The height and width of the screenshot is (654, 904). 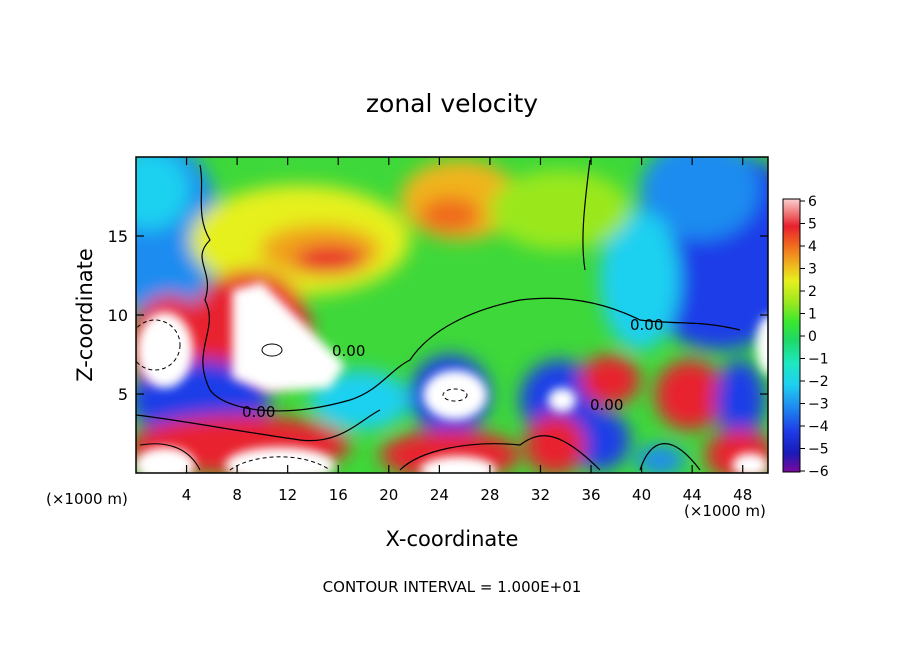 What do you see at coordinates (540, 495) in the screenshot?
I see `x-tick-label: 32` at bounding box center [540, 495].